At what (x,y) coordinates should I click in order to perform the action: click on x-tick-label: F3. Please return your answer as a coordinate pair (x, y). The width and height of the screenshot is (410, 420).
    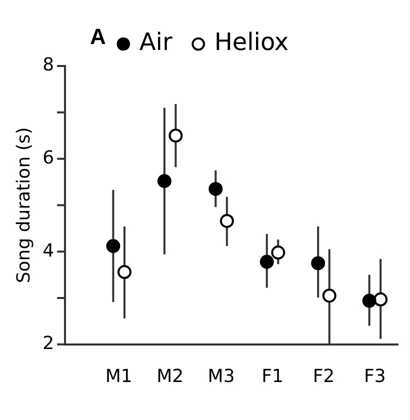
    Looking at the image, I should click on (375, 376).